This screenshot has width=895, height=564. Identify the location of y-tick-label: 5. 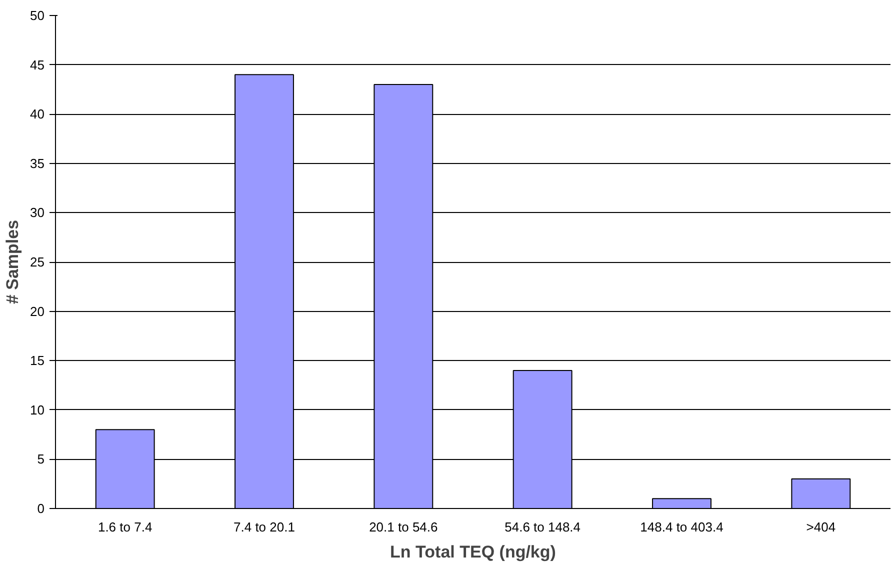
(41, 459).